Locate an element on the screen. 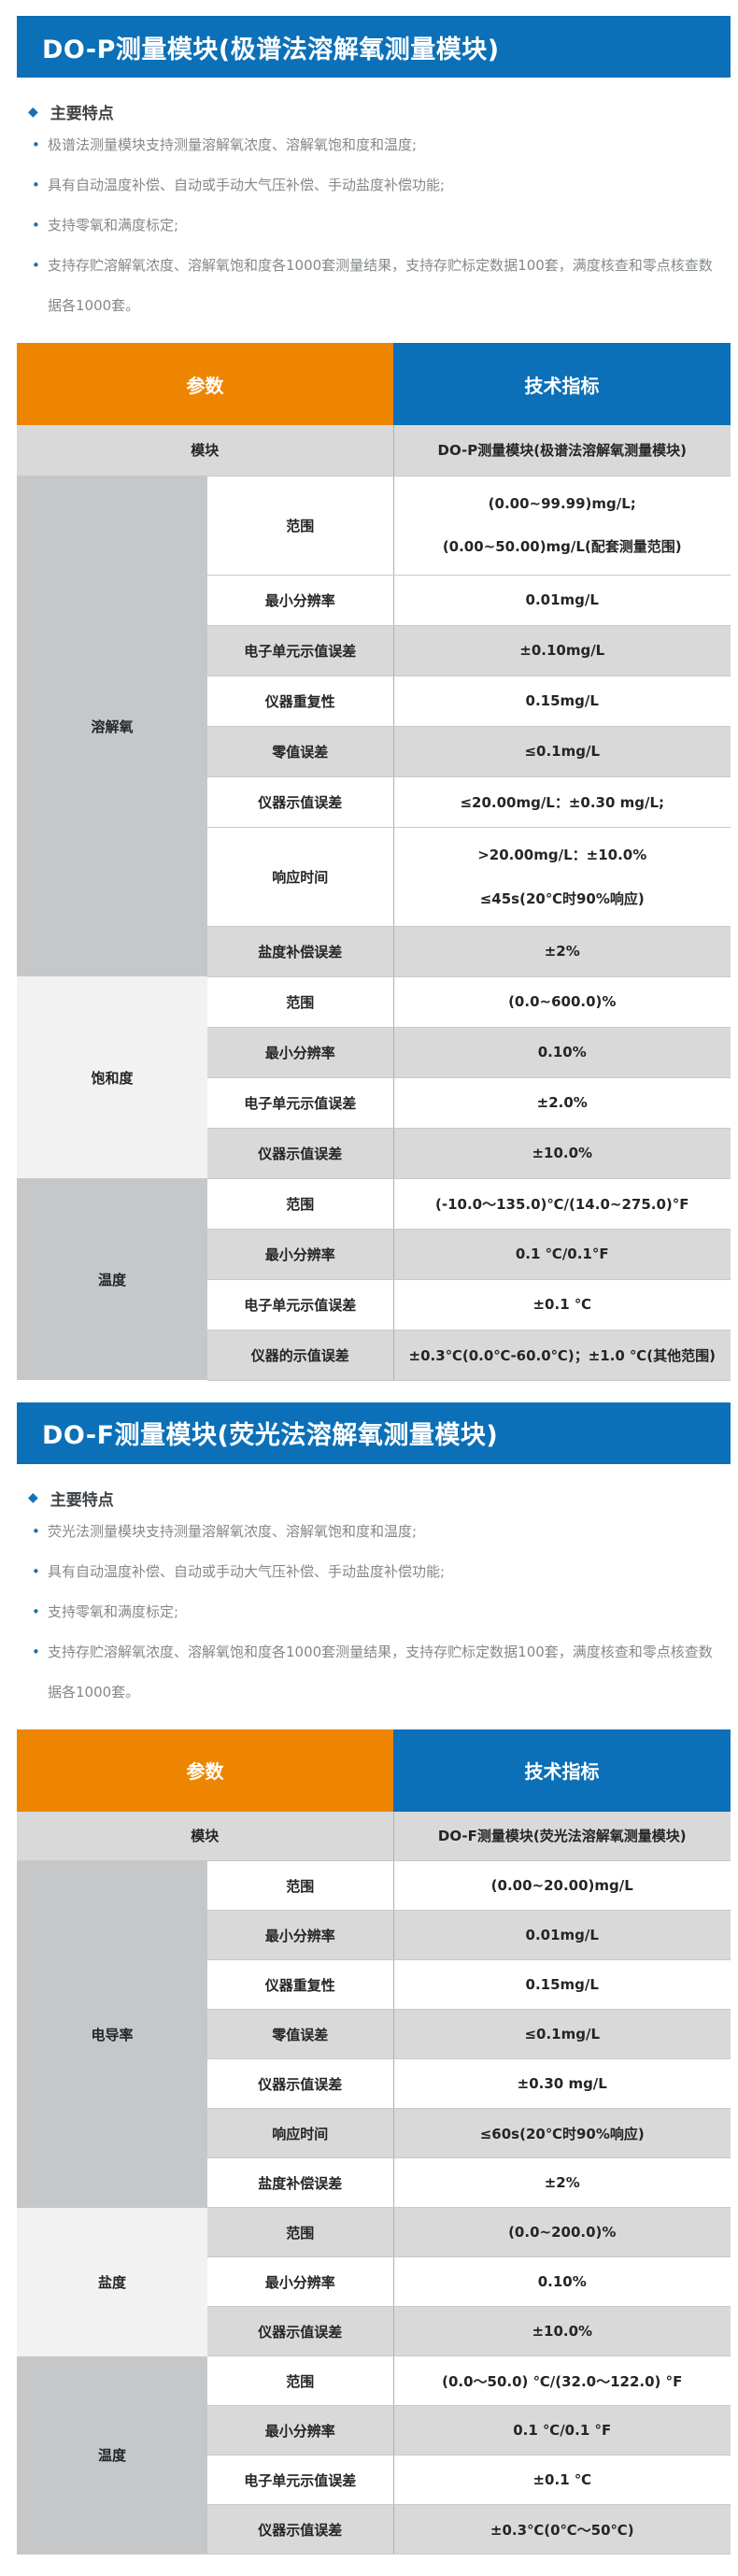 This screenshot has height=2576, width=738. features-heading: ◆ 主要特点 is located at coordinates (379, 1498).